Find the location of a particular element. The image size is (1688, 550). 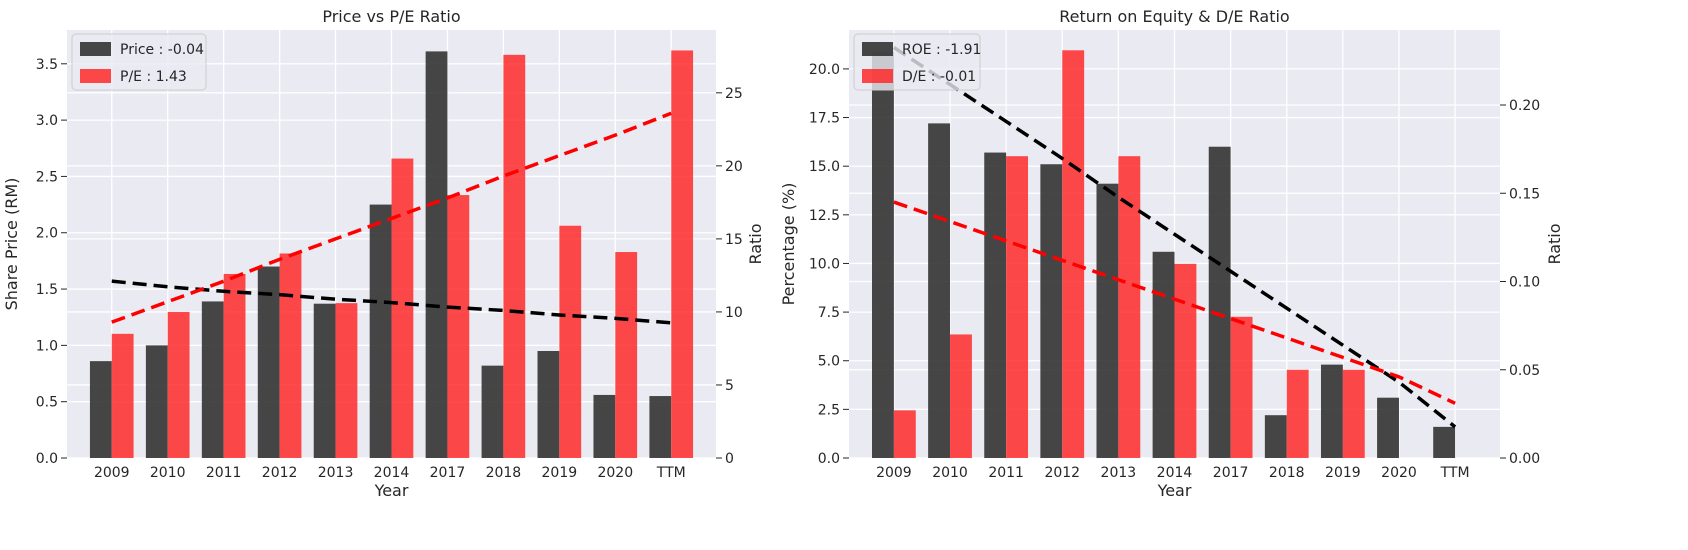

legend-label: D/E : -0.01 is located at coordinates (939, 77).